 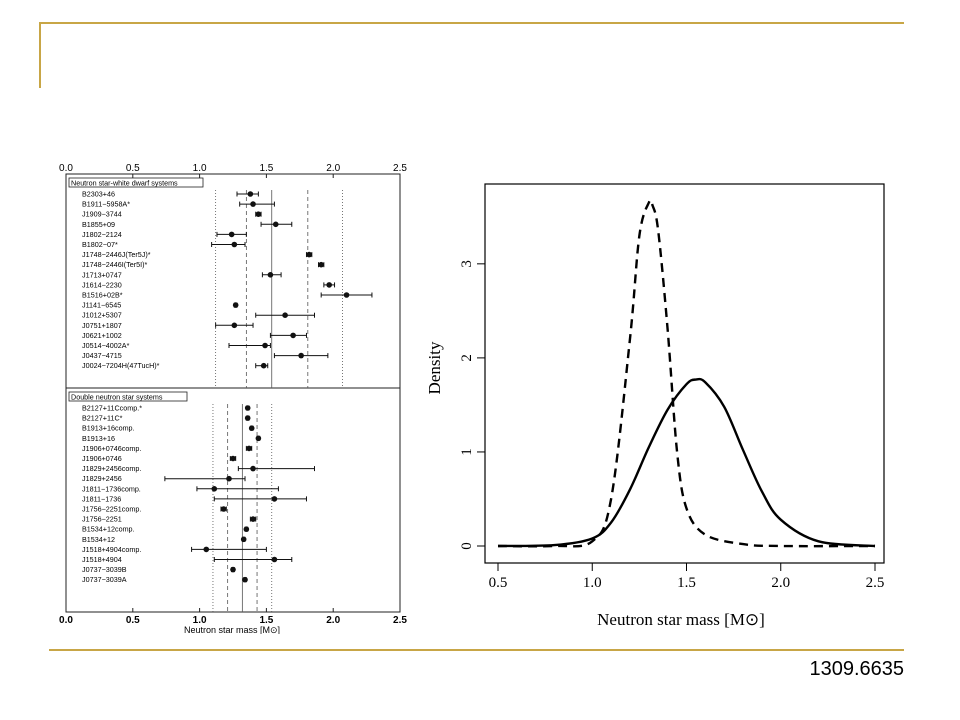 I want to click on point-label: J0514−4002A*, so click(x=106, y=345).